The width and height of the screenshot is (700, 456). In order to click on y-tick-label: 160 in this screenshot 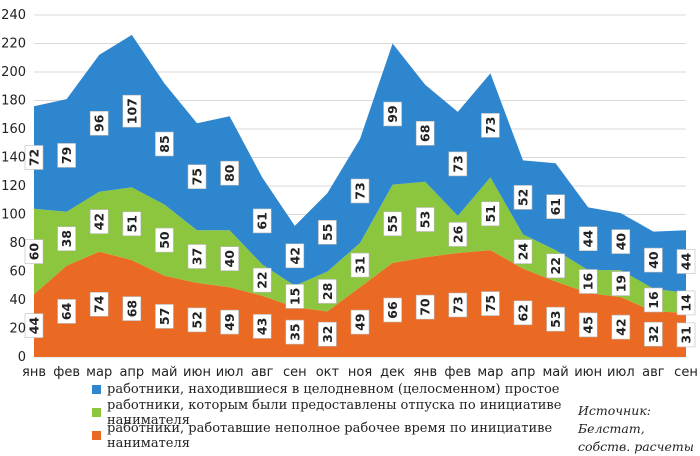, I will do `click(13, 129)`.